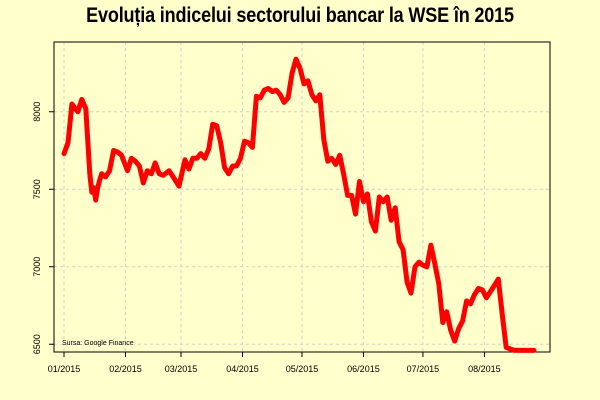 This screenshot has width=600, height=400. What do you see at coordinates (242, 369) in the screenshot?
I see `x-tick-label: 04/2015` at bounding box center [242, 369].